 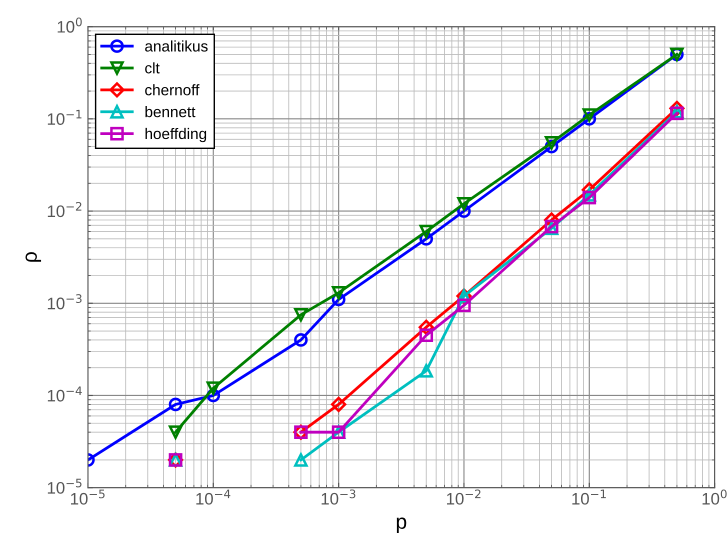 What do you see at coordinates (589, 497) in the screenshot?
I see `x-tick-label: 10$^{−1}$` at bounding box center [589, 497].